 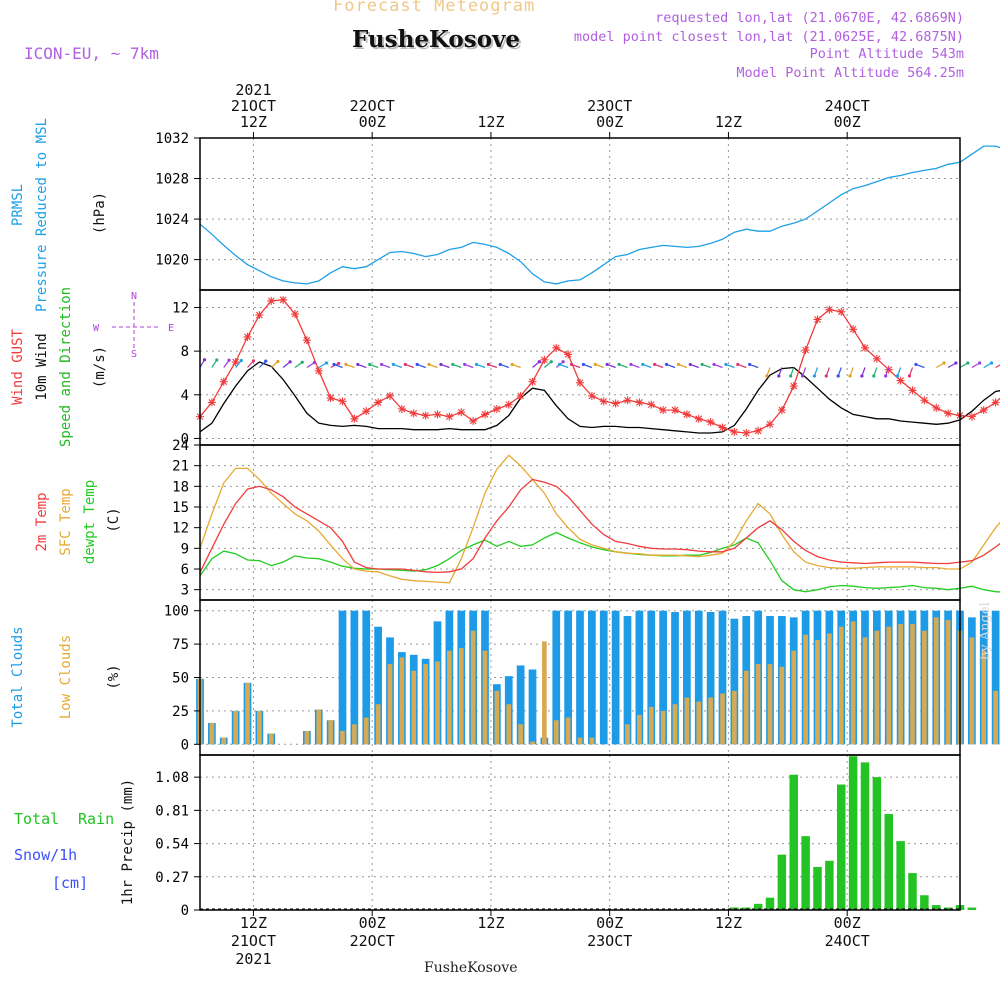 What do you see at coordinates (185, 352) in the screenshot?
I see `y-tick-label: 8` at bounding box center [185, 352].